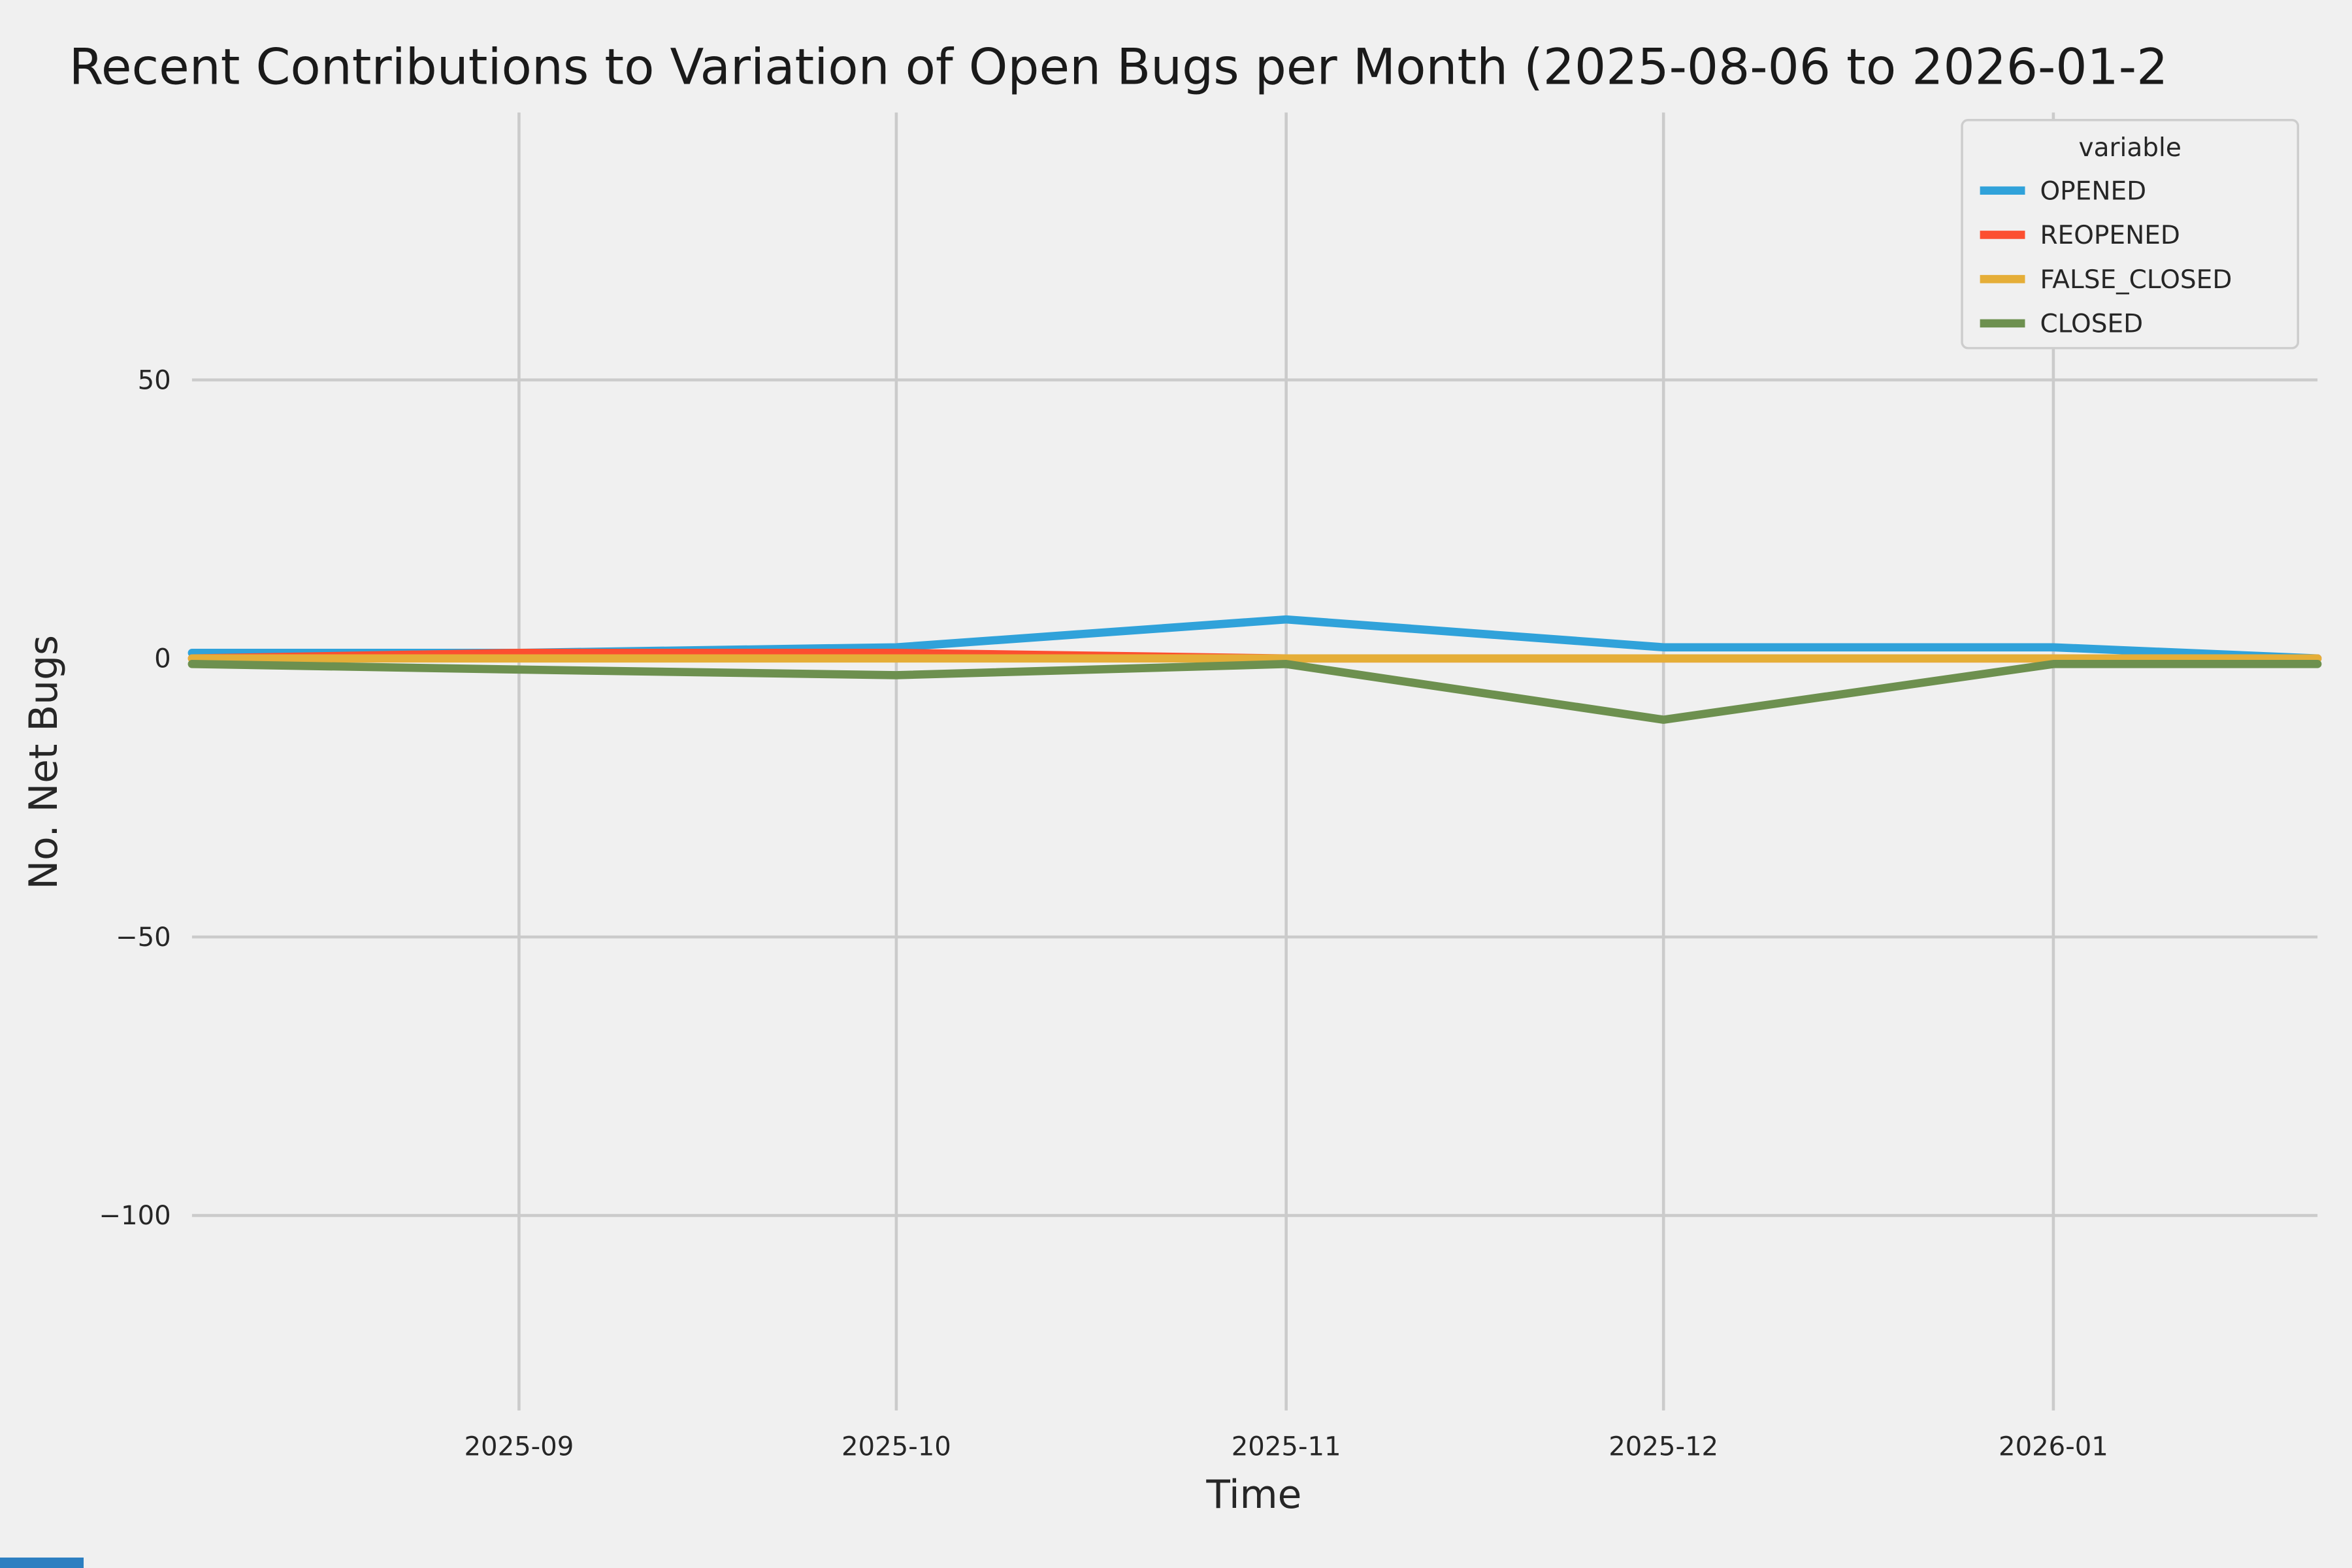 This screenshot has width=2352, height=1568. Describe the element at coordinates (154, 380) in the screenshot. I see `y-tick-label: 50` at that location.